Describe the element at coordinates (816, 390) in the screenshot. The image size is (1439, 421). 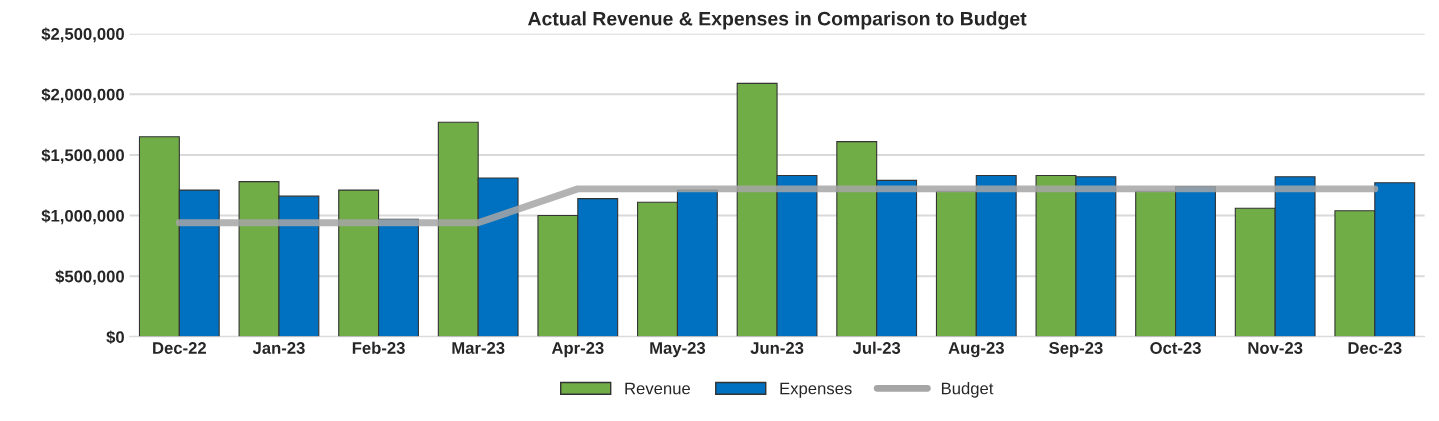
I see `legend-label: Expenses` at that location.